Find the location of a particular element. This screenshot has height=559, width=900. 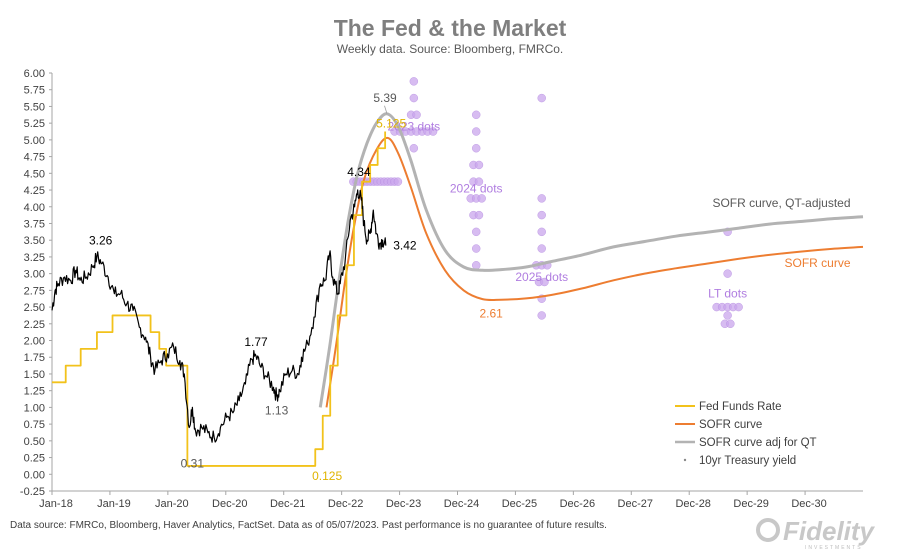

x-tick-label: Jan-18 is located at coordinates (56, 504).